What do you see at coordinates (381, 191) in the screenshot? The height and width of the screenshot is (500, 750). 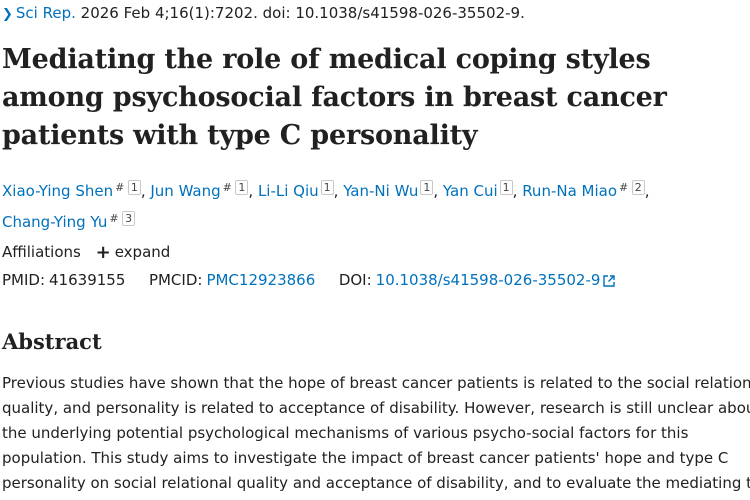 I see `author-link: Yan-Ni Wu` at bounding box center [381, 191].